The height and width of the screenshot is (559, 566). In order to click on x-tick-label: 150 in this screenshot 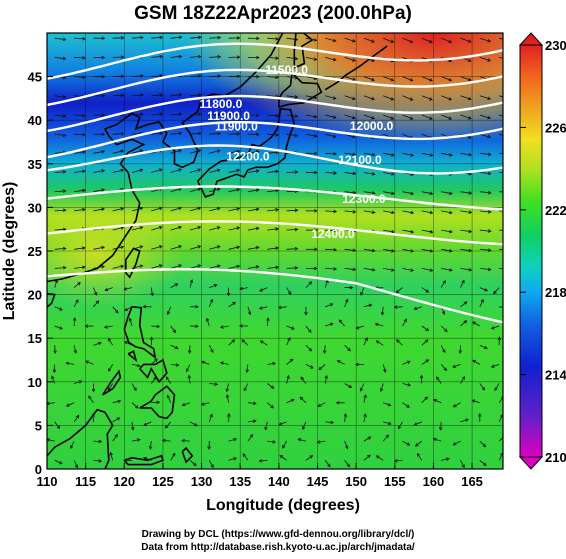, I will do `click(356, 481)`.